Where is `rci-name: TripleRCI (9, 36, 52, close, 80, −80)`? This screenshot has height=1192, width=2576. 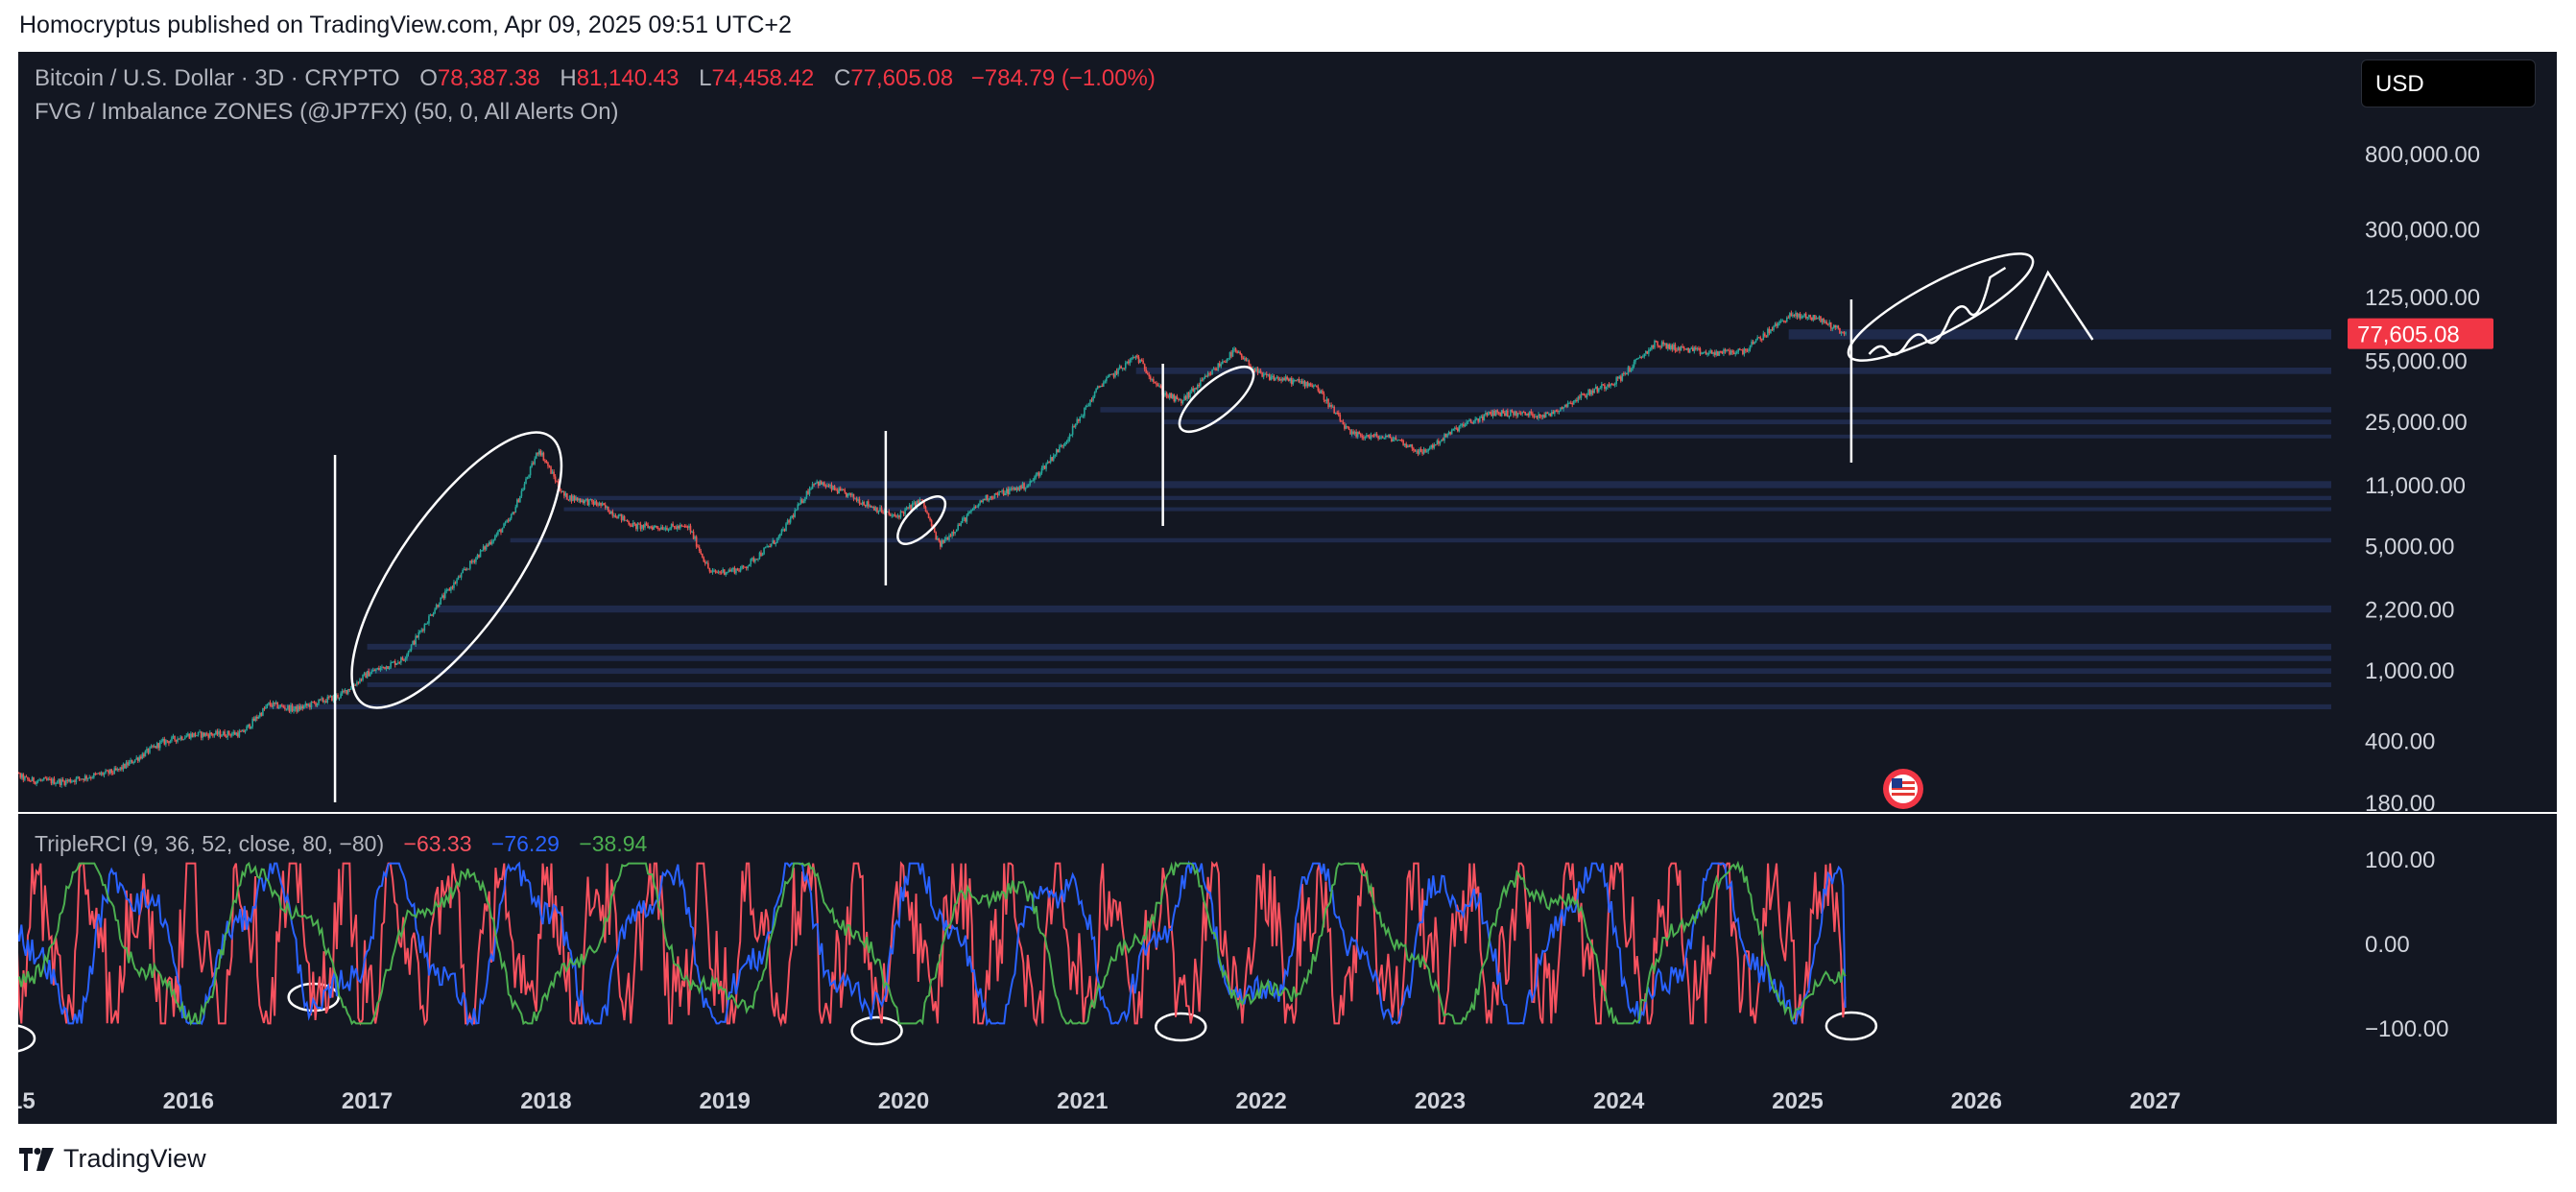
rci-name: TripleRCI (9, 36, 52, close, 80, −80) is located at coordinates (210, 843).